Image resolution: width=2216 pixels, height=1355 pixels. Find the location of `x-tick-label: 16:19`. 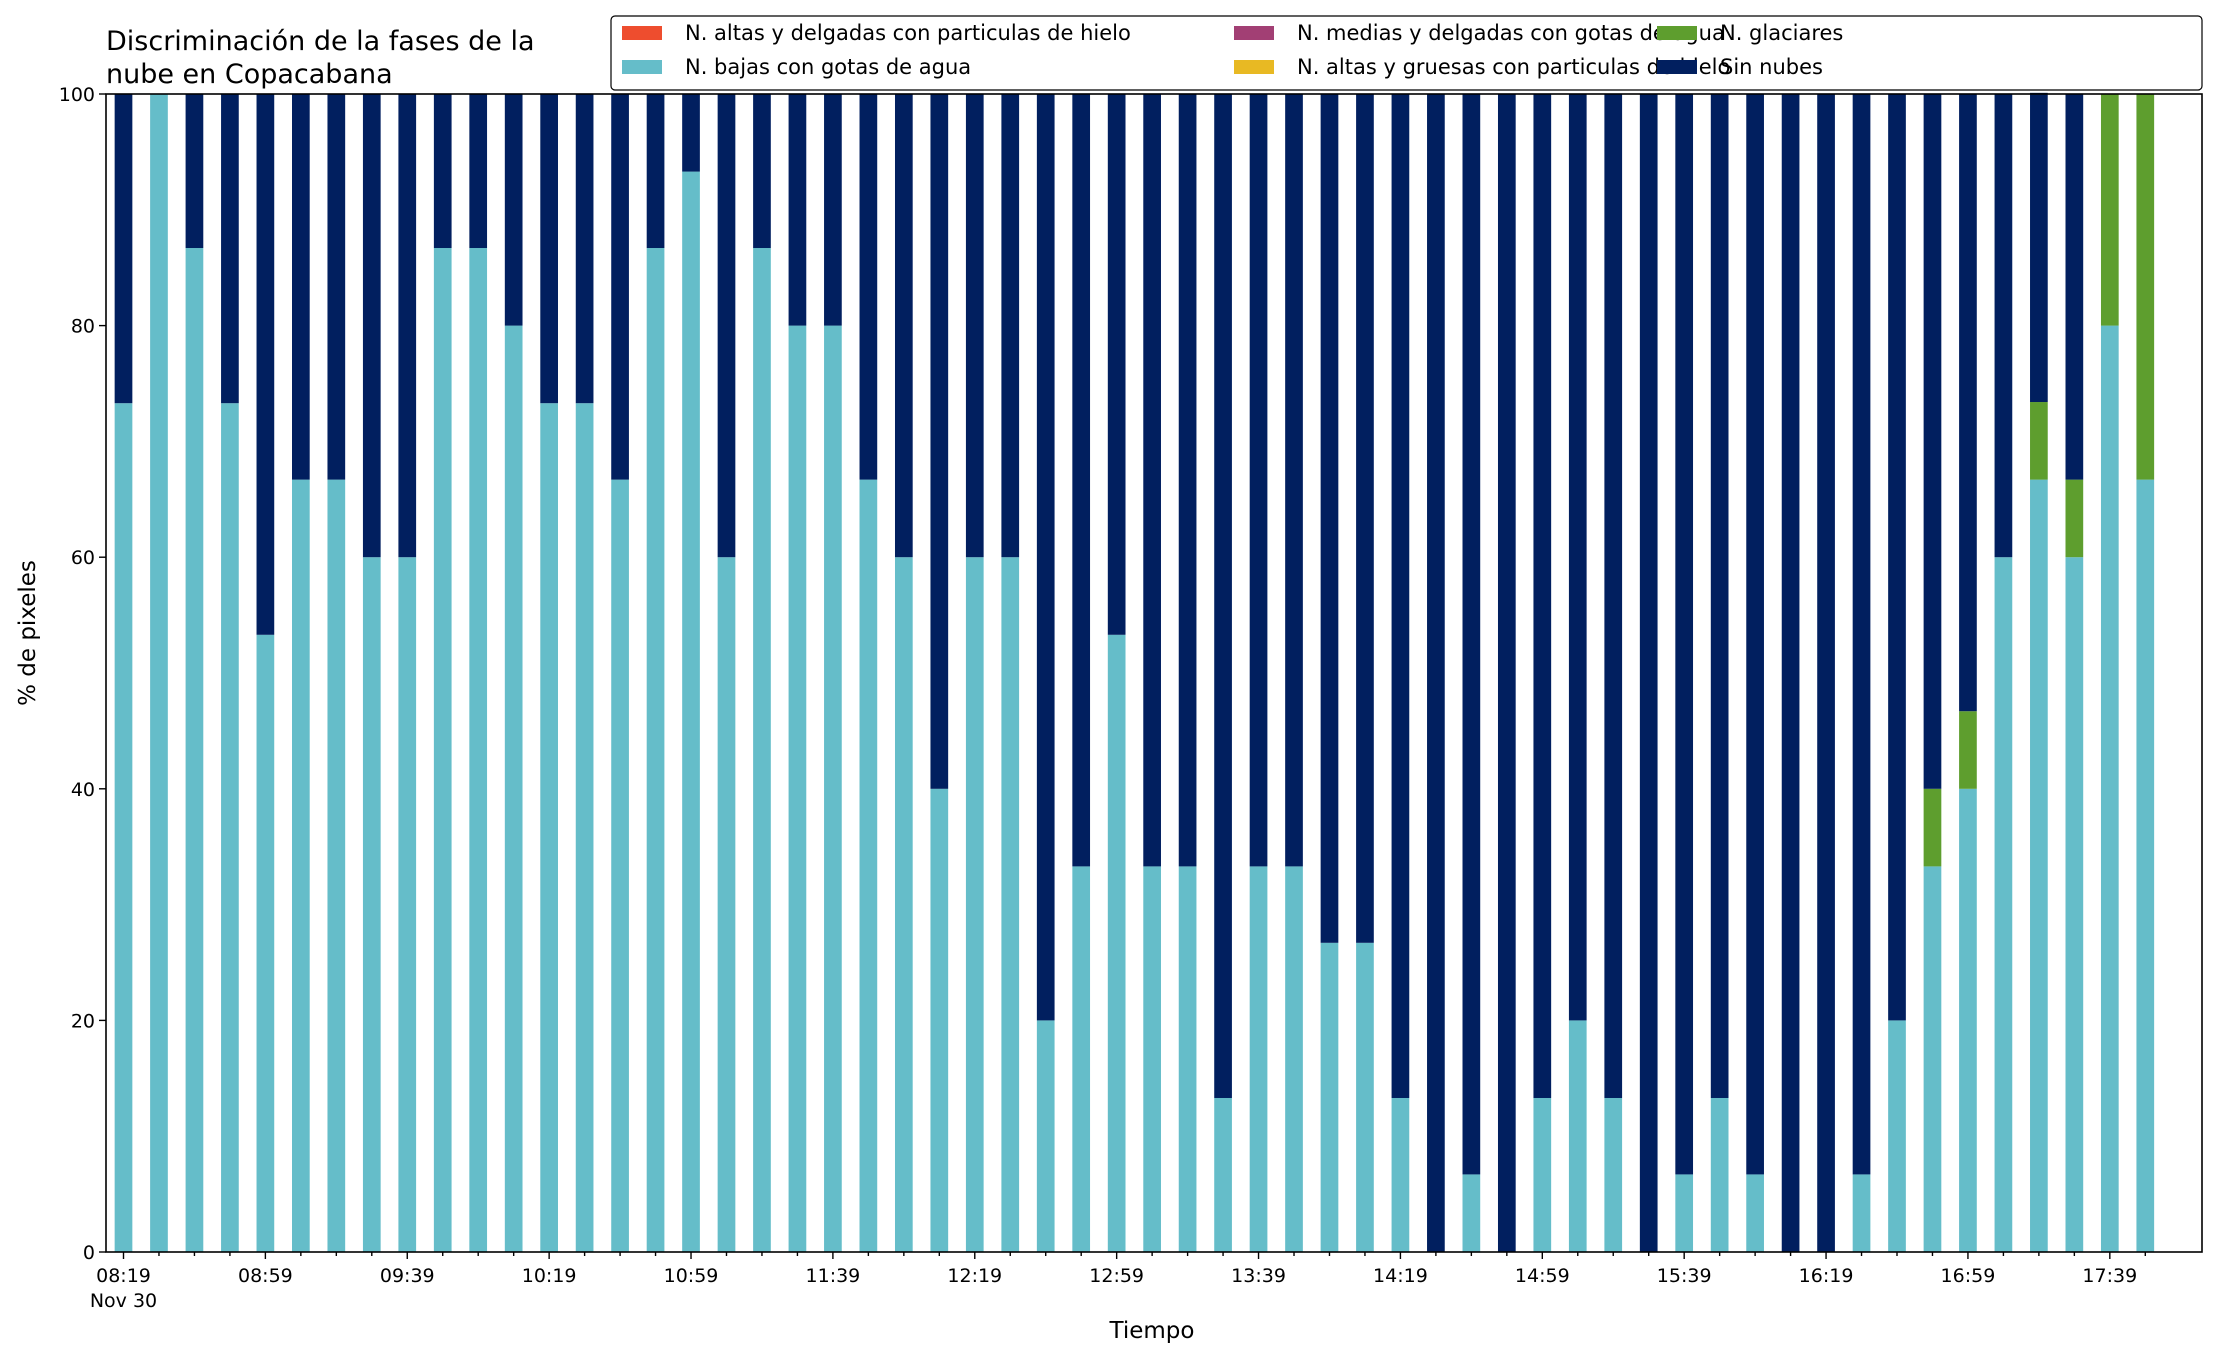

x-tick-label: 16:19 is located at coordinates (1826, 1276).